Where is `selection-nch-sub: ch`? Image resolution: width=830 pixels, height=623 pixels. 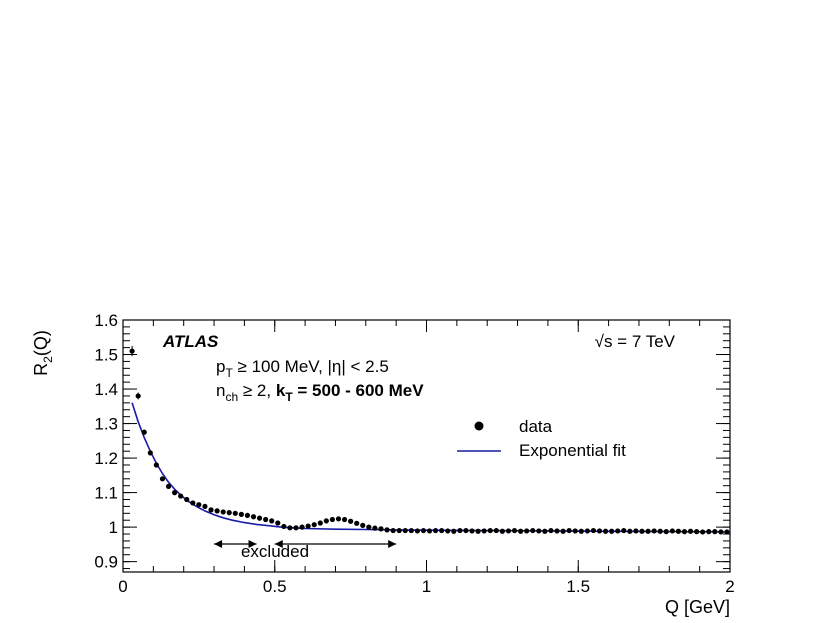 selection-nch-sub: ch is located at coordinates (231, 397).